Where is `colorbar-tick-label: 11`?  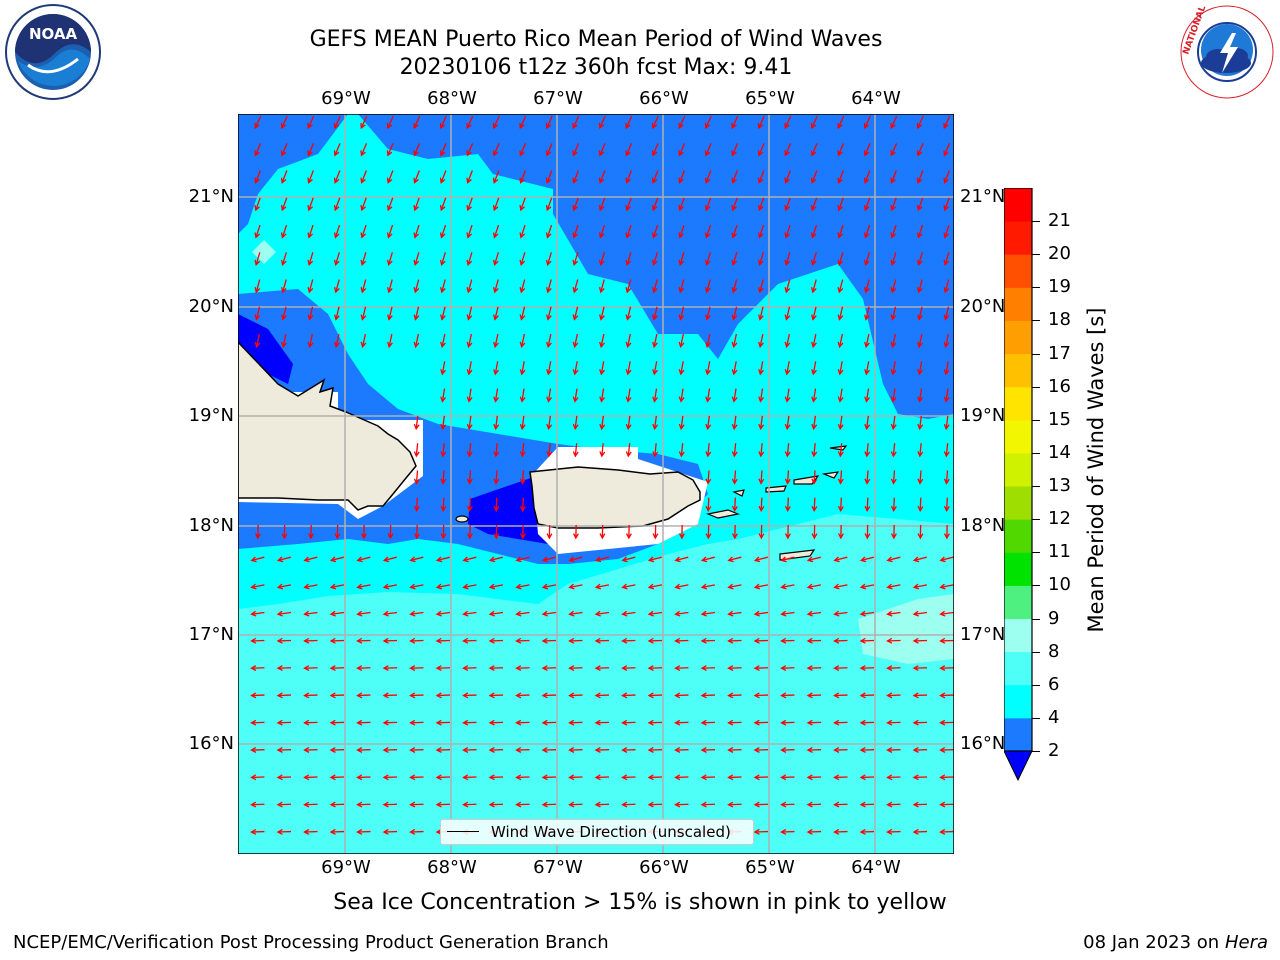
colorbar-tick-label: 11 is located at coordinates (1059, 552).